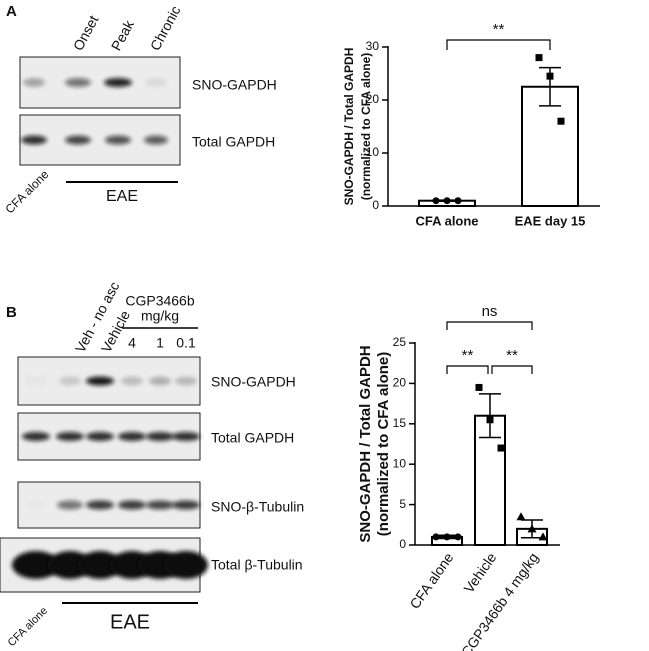 This screenshot has width=649, height=651. What do you see at coordinates (186, 343) in the screenshot?
I see `dose-label: 0.1` at bounding box center [186, 343].